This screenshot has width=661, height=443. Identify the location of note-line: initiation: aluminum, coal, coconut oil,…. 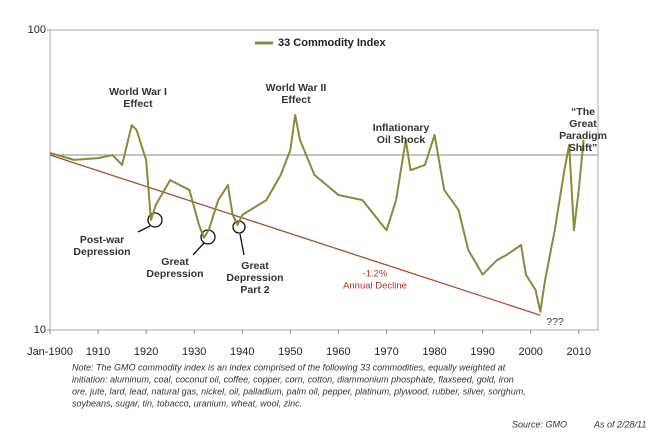
(293, 379).